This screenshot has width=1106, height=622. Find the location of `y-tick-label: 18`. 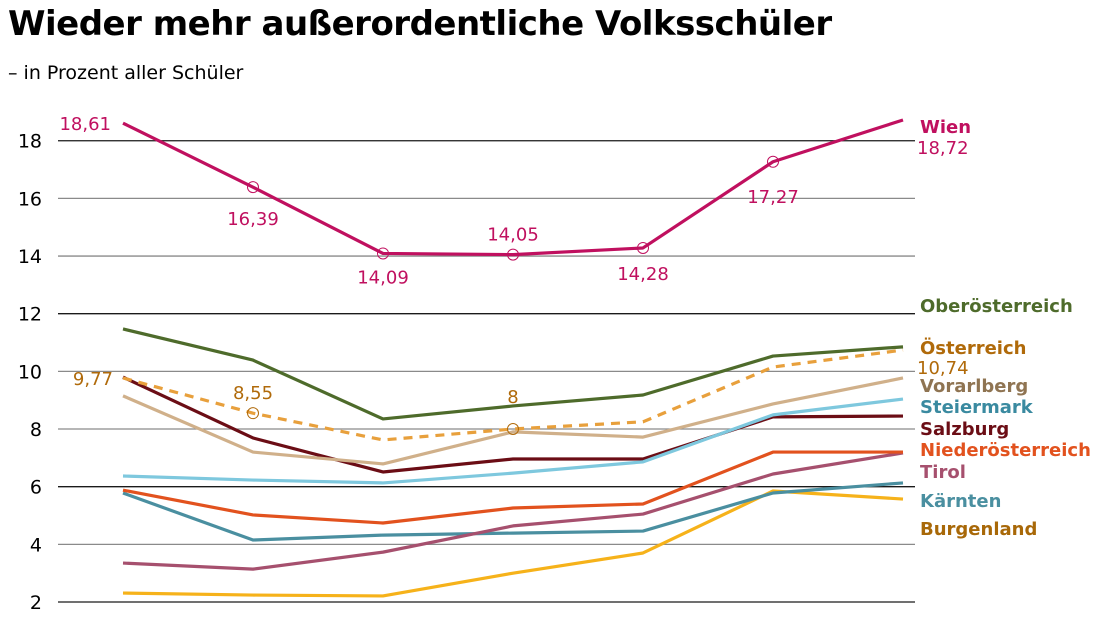

y-tick-label: 18 is located at coordinates (30, 142).